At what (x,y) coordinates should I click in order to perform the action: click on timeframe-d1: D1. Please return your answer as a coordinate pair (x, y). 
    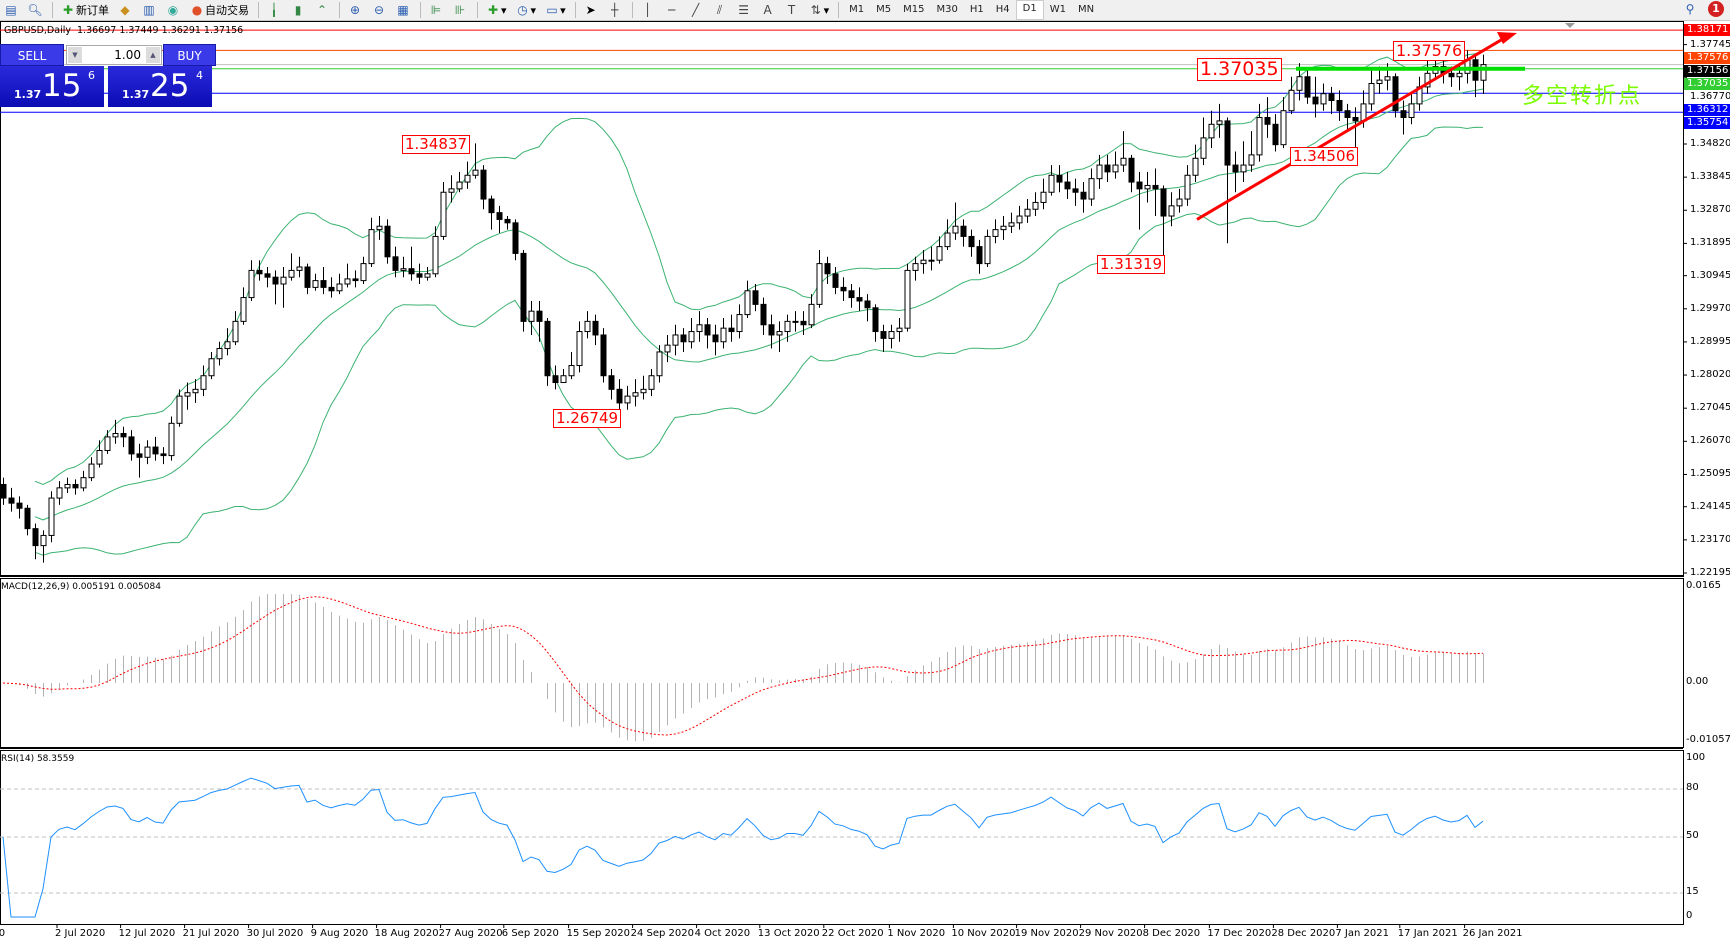
    Looking at the image, I should click on (1029, 10).